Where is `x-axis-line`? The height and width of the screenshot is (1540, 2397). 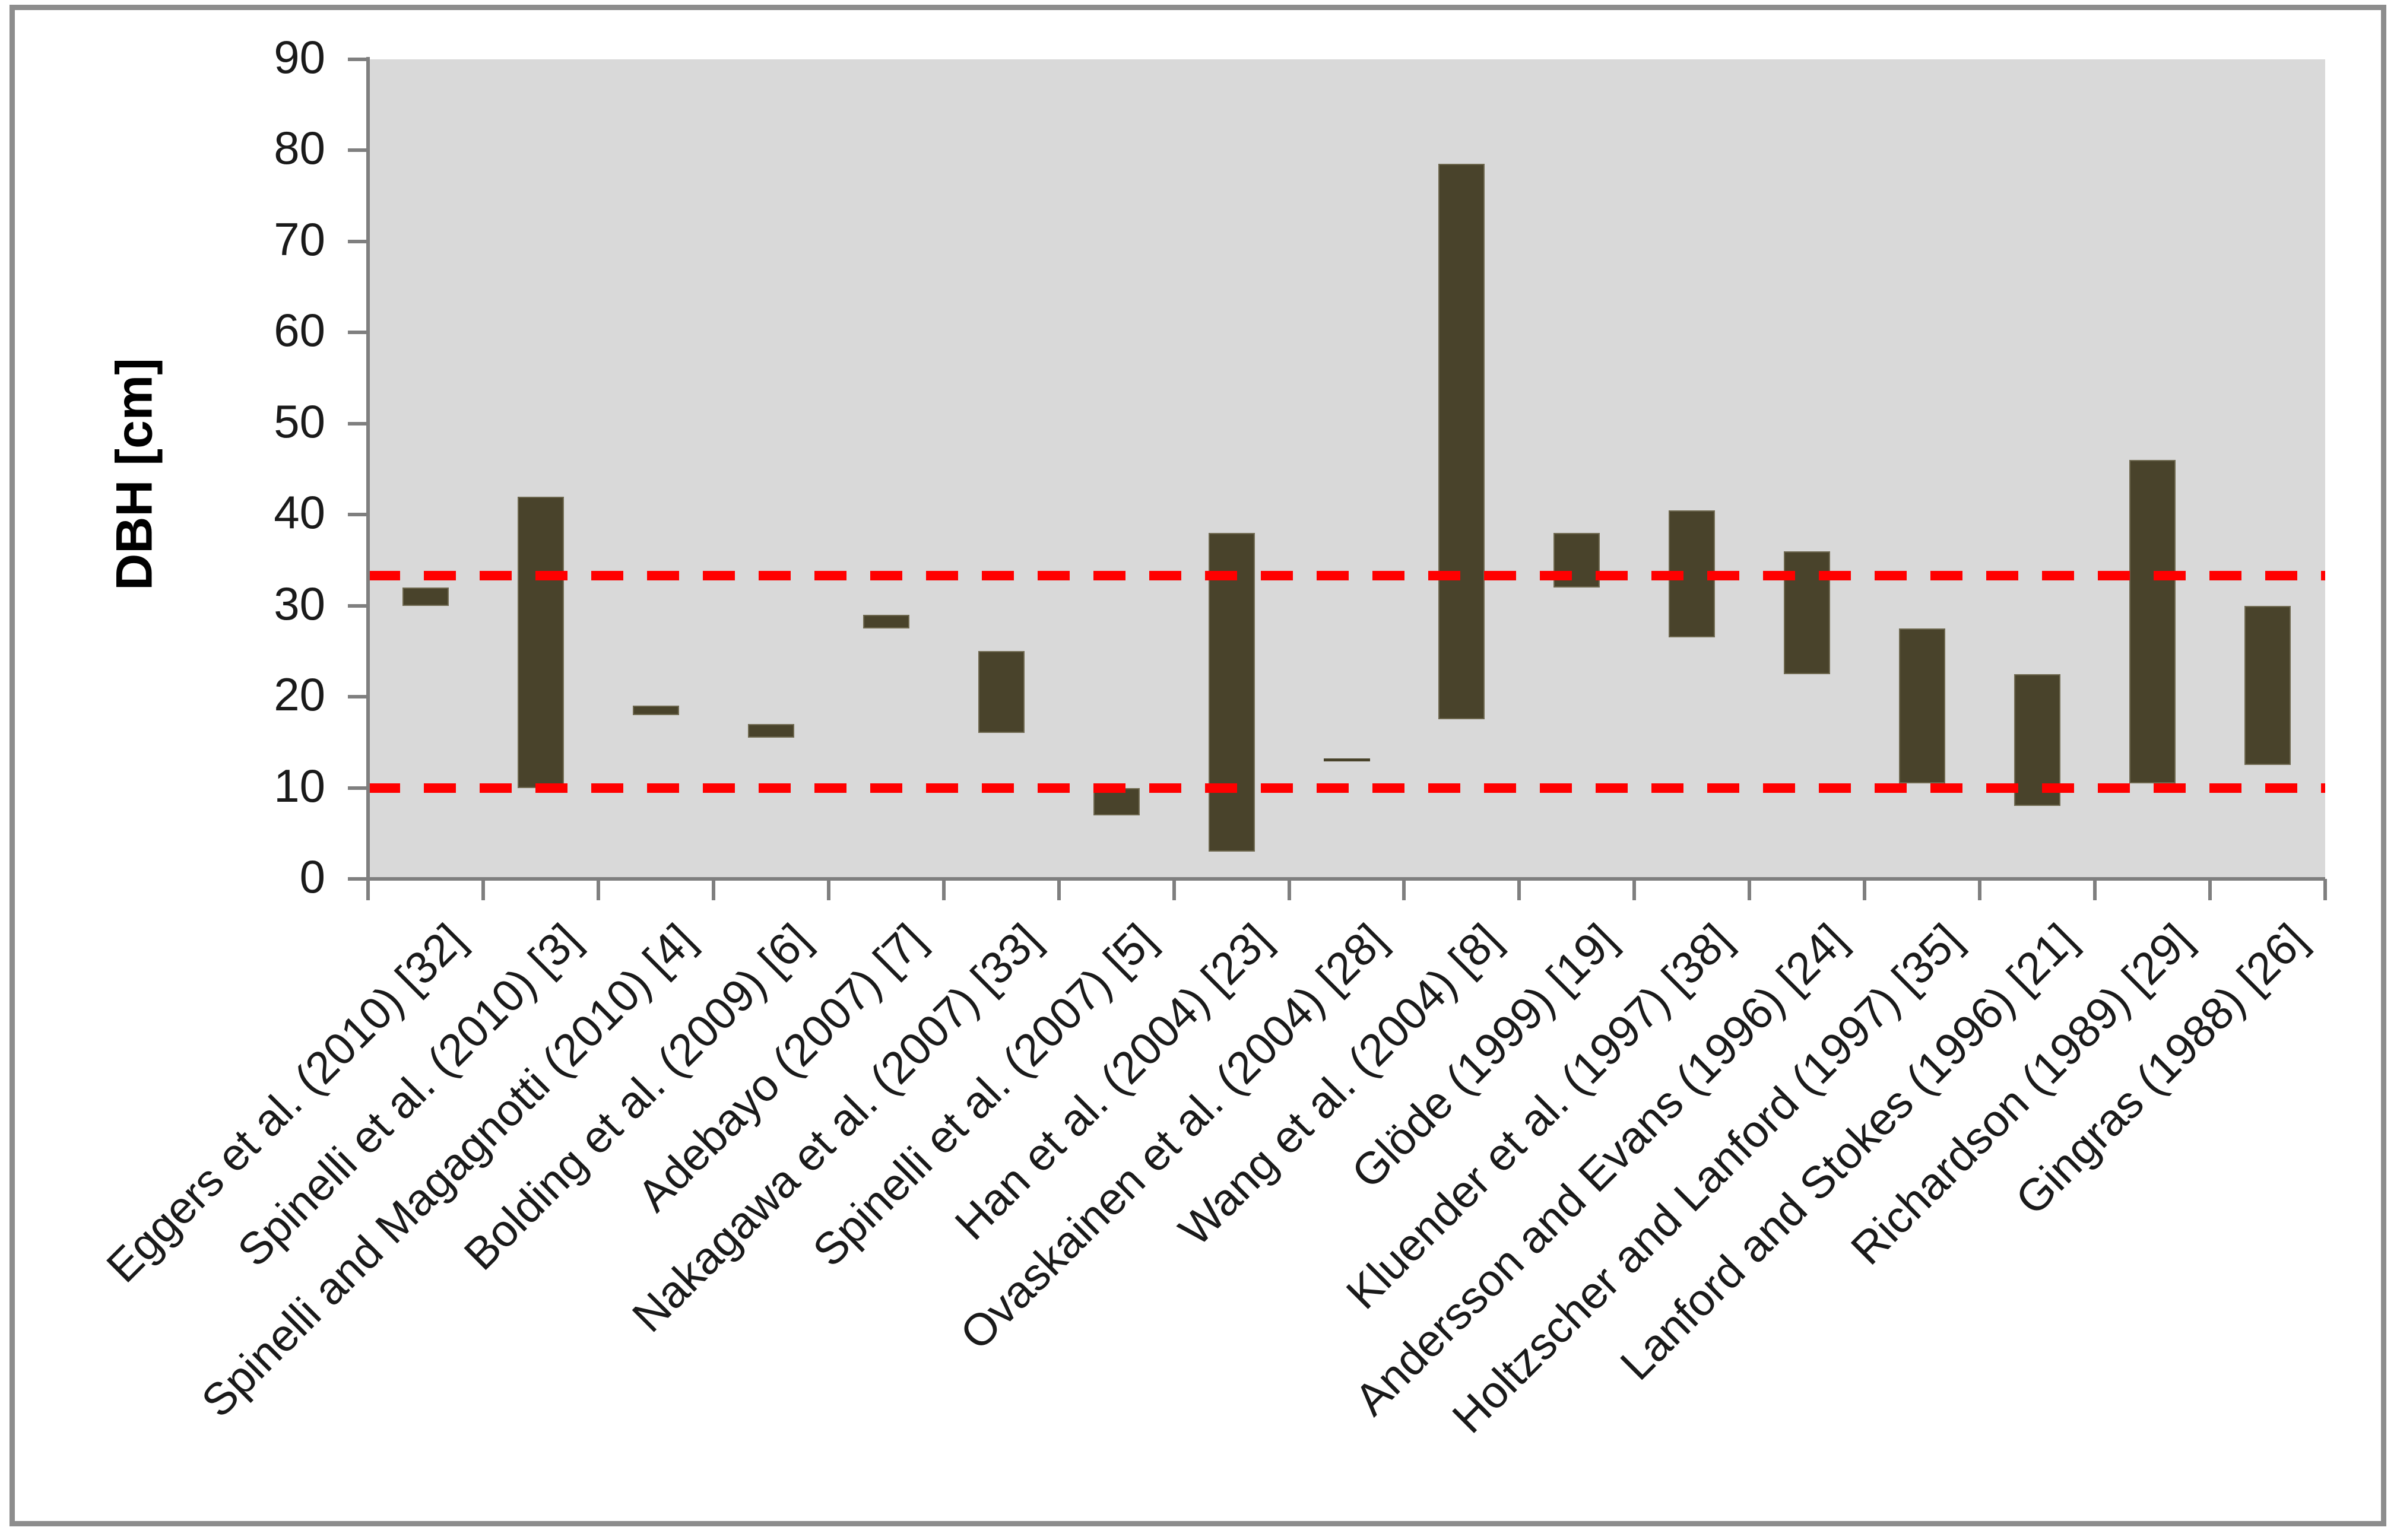
x-axis-line is located at coordinates (1345, 879).